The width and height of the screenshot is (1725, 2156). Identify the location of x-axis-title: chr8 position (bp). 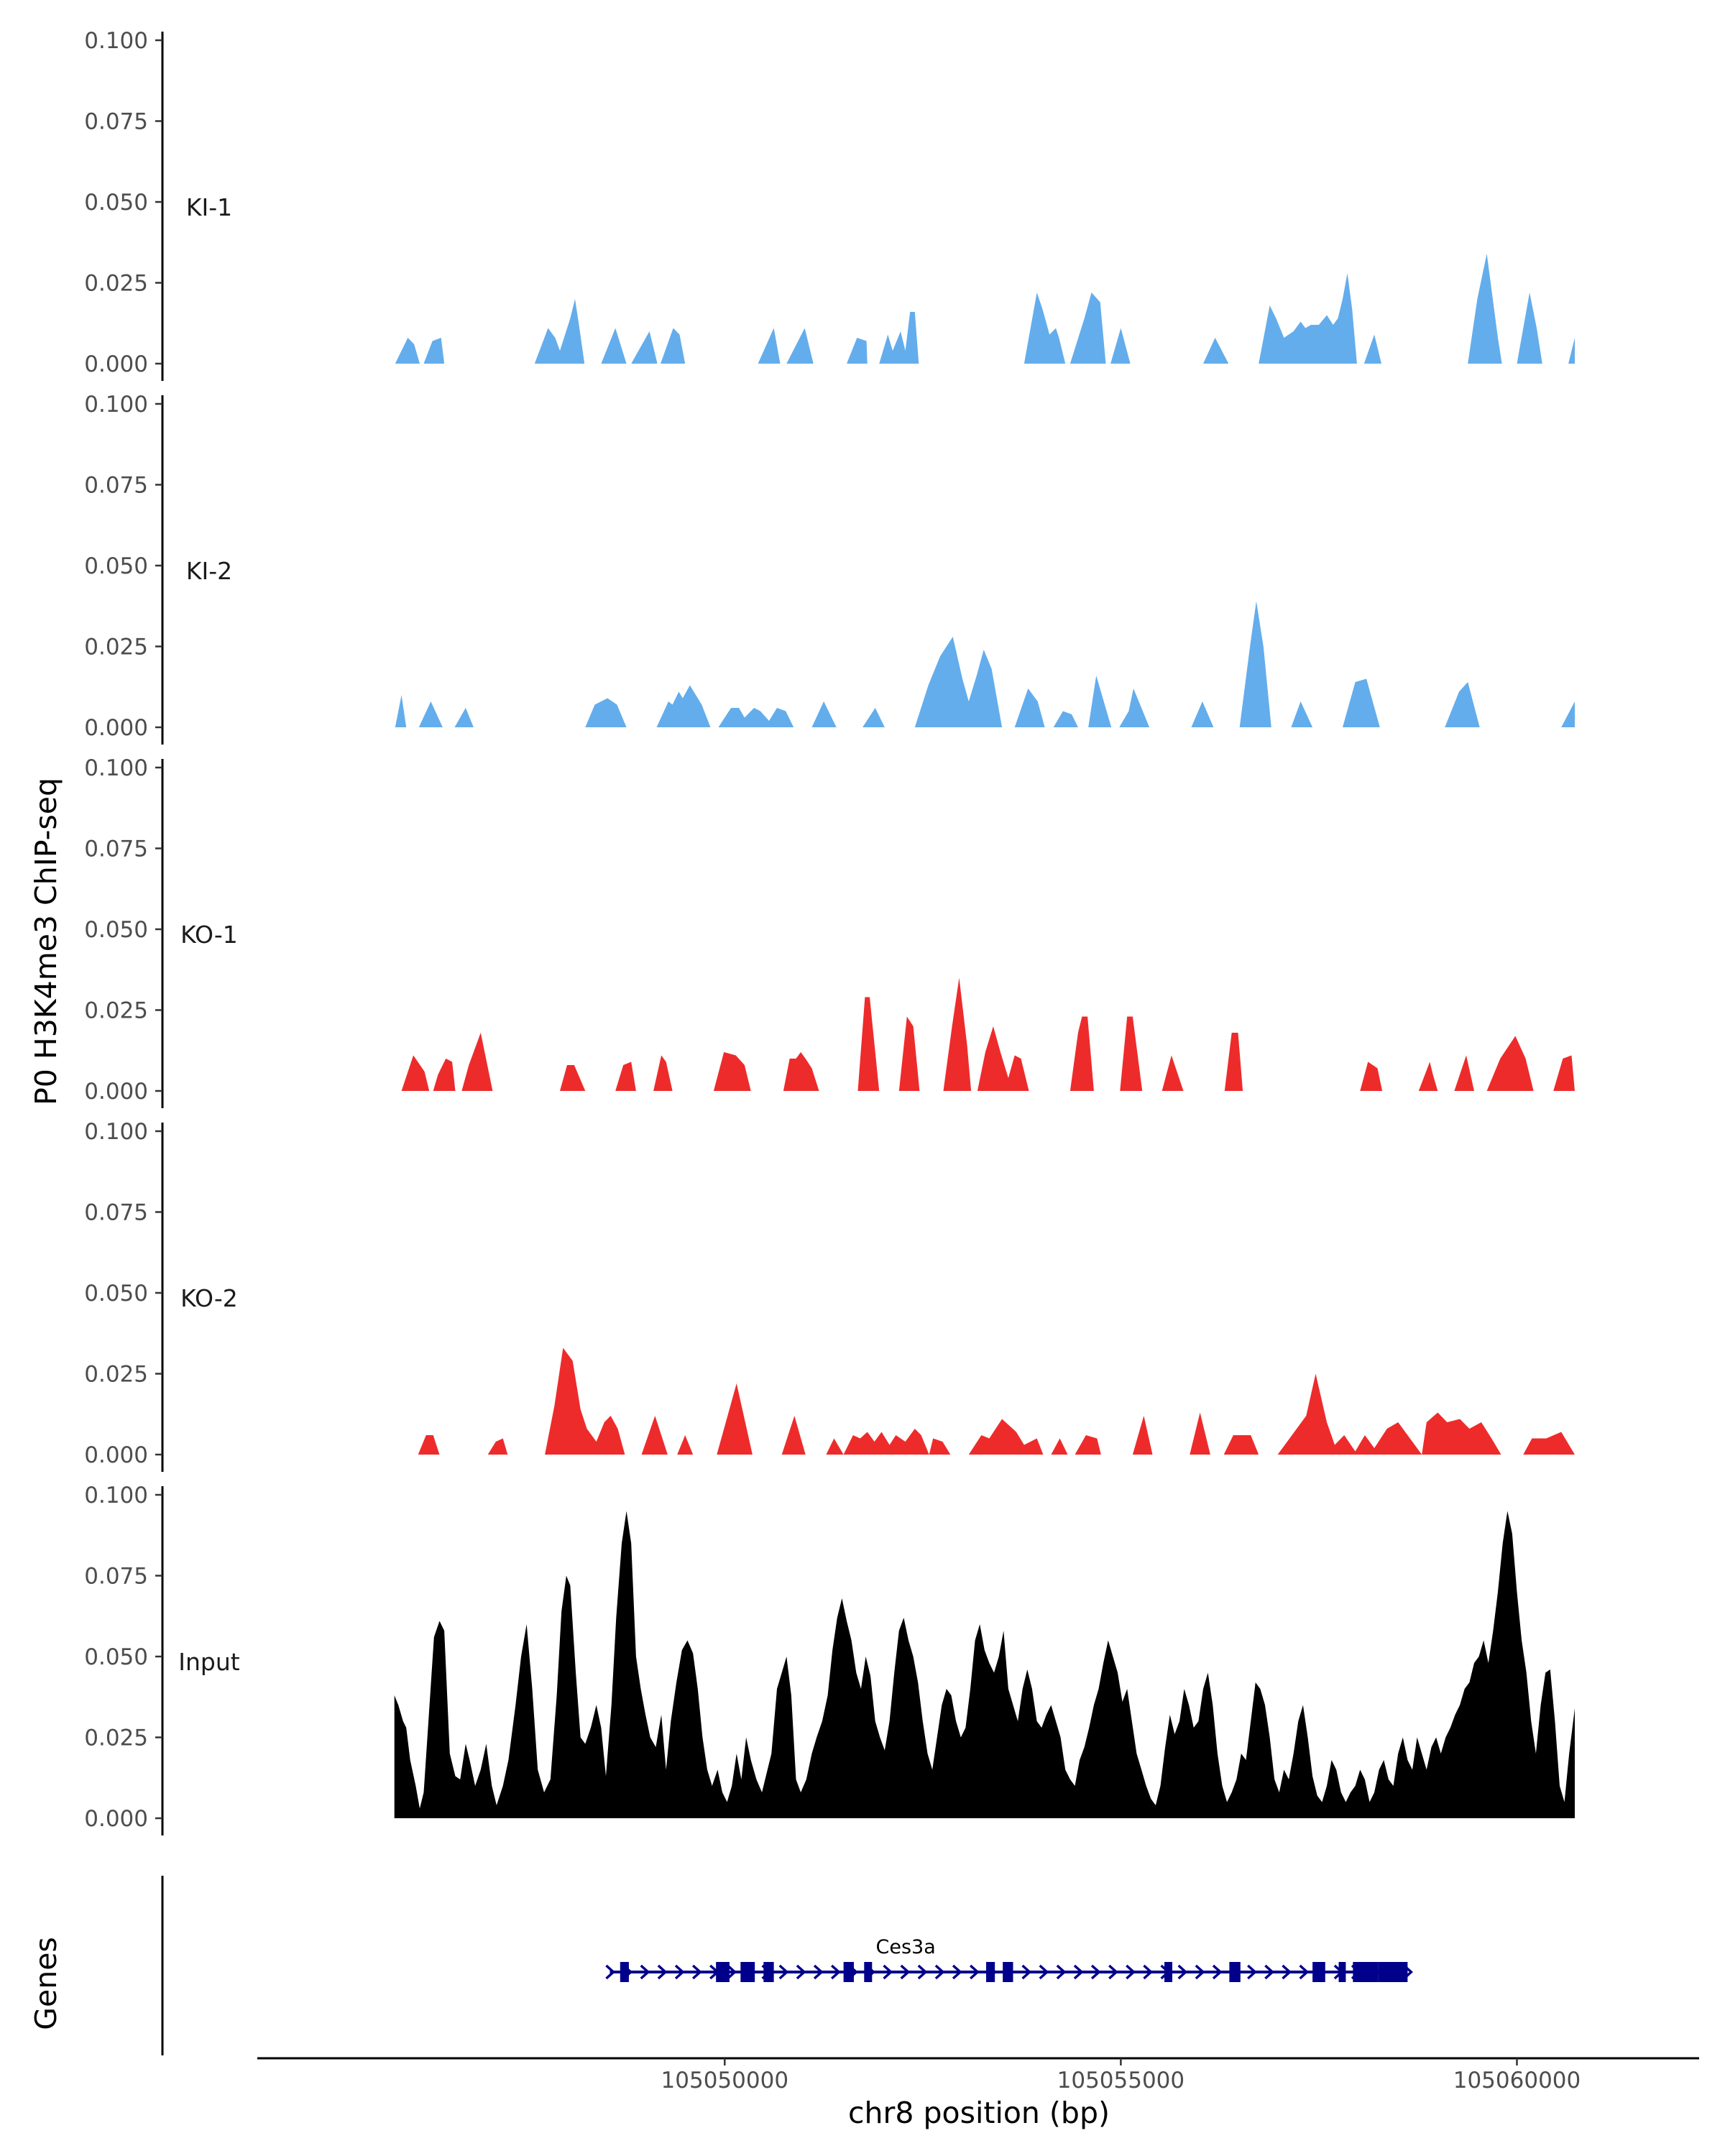
(979, 2113).